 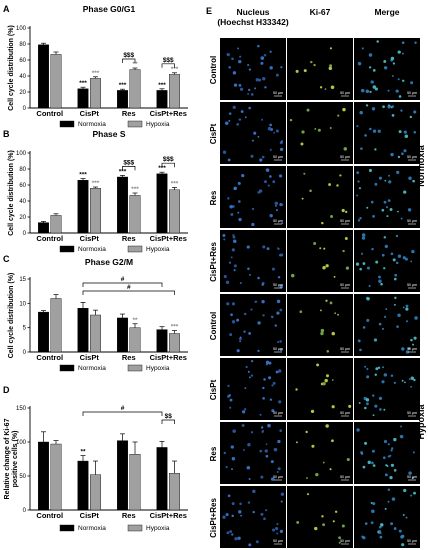 I want to click on legend-label-normoxia: Normoxia, so click(x=92, y=124).